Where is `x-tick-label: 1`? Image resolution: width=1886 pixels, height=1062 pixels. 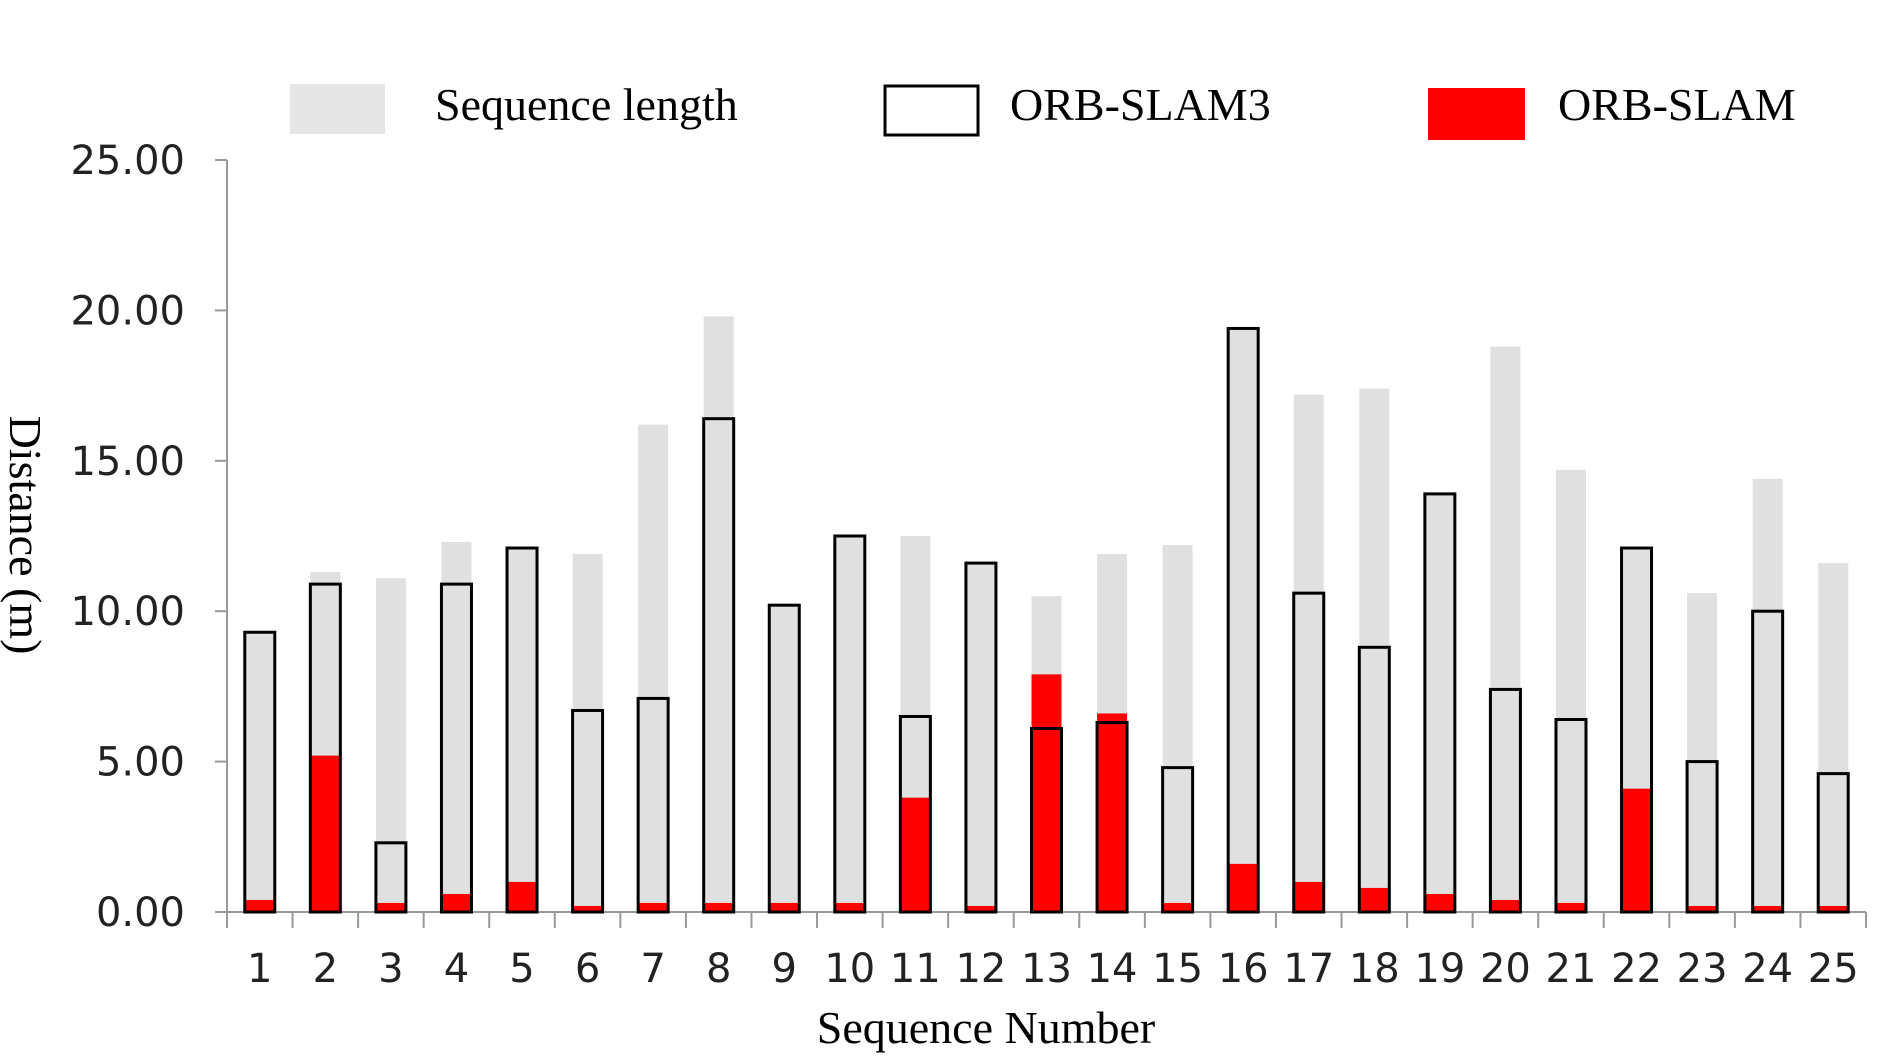 x-tick-label: 1 is located at coordinates (259, 969).